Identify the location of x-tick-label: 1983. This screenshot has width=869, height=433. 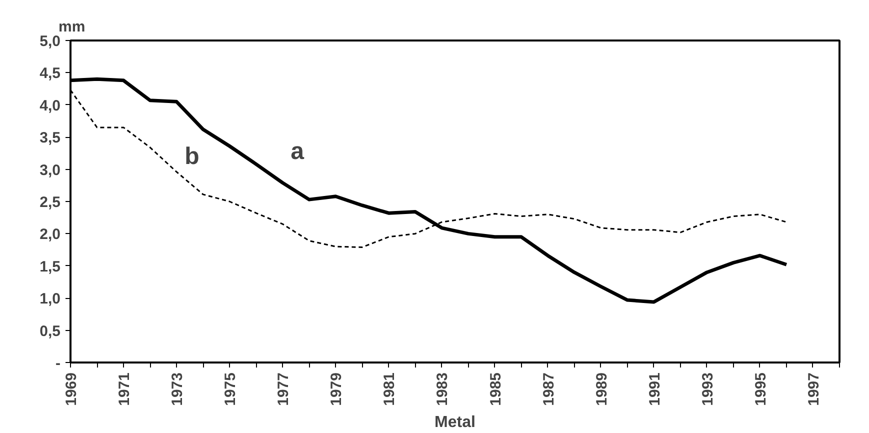
(443, 389).